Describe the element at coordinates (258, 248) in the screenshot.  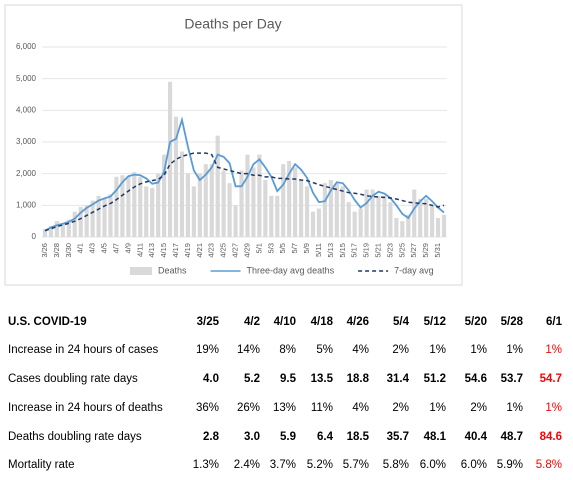
I see `x-tick-label: 5/1` at that location.